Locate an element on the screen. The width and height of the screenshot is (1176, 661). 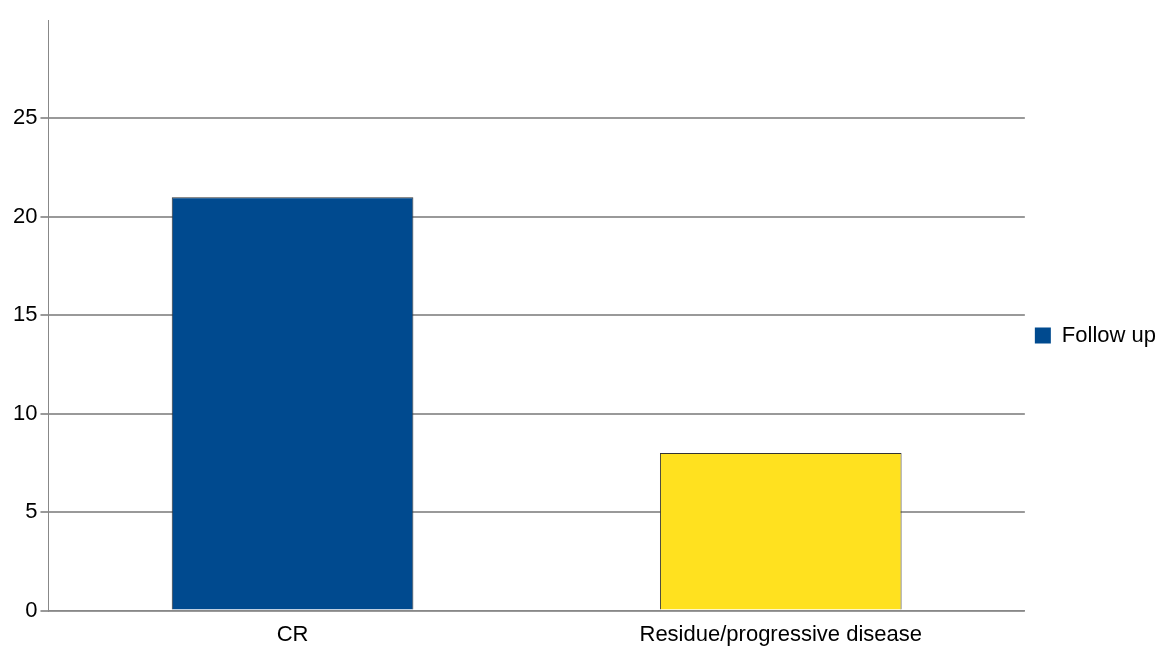
y-tick-label: 20 is located at coordinates (25, 215).